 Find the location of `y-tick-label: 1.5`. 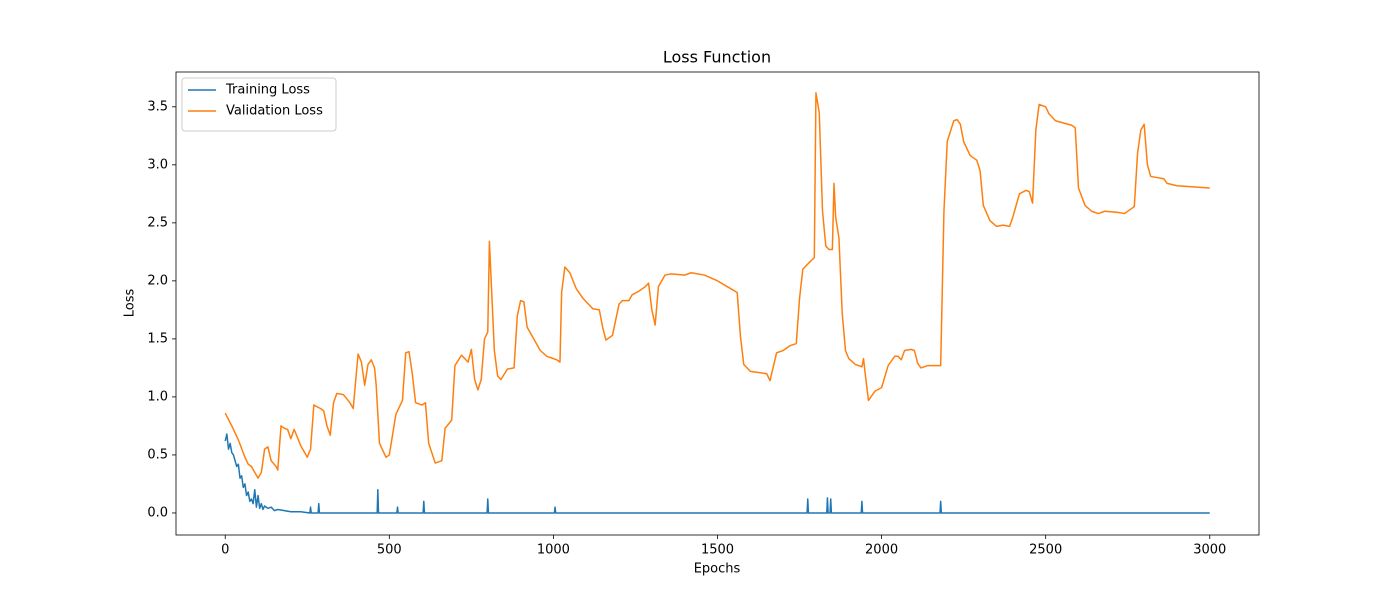

y-tick-label: 1.5 is located at coordinates (157, 338).